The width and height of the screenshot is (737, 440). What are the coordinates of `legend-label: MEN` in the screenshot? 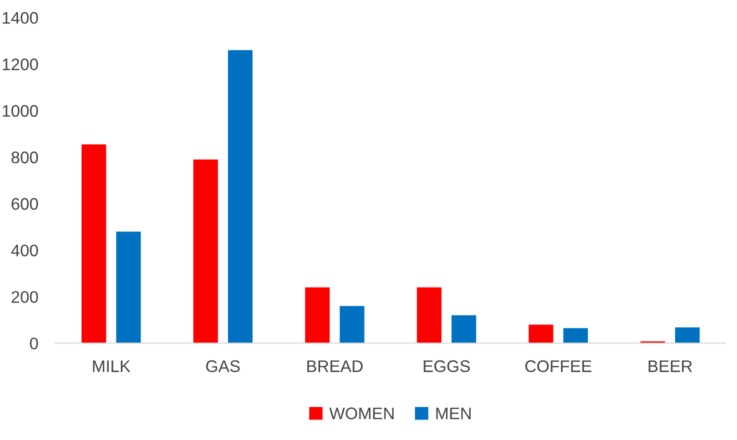 It's located at (453, 414).